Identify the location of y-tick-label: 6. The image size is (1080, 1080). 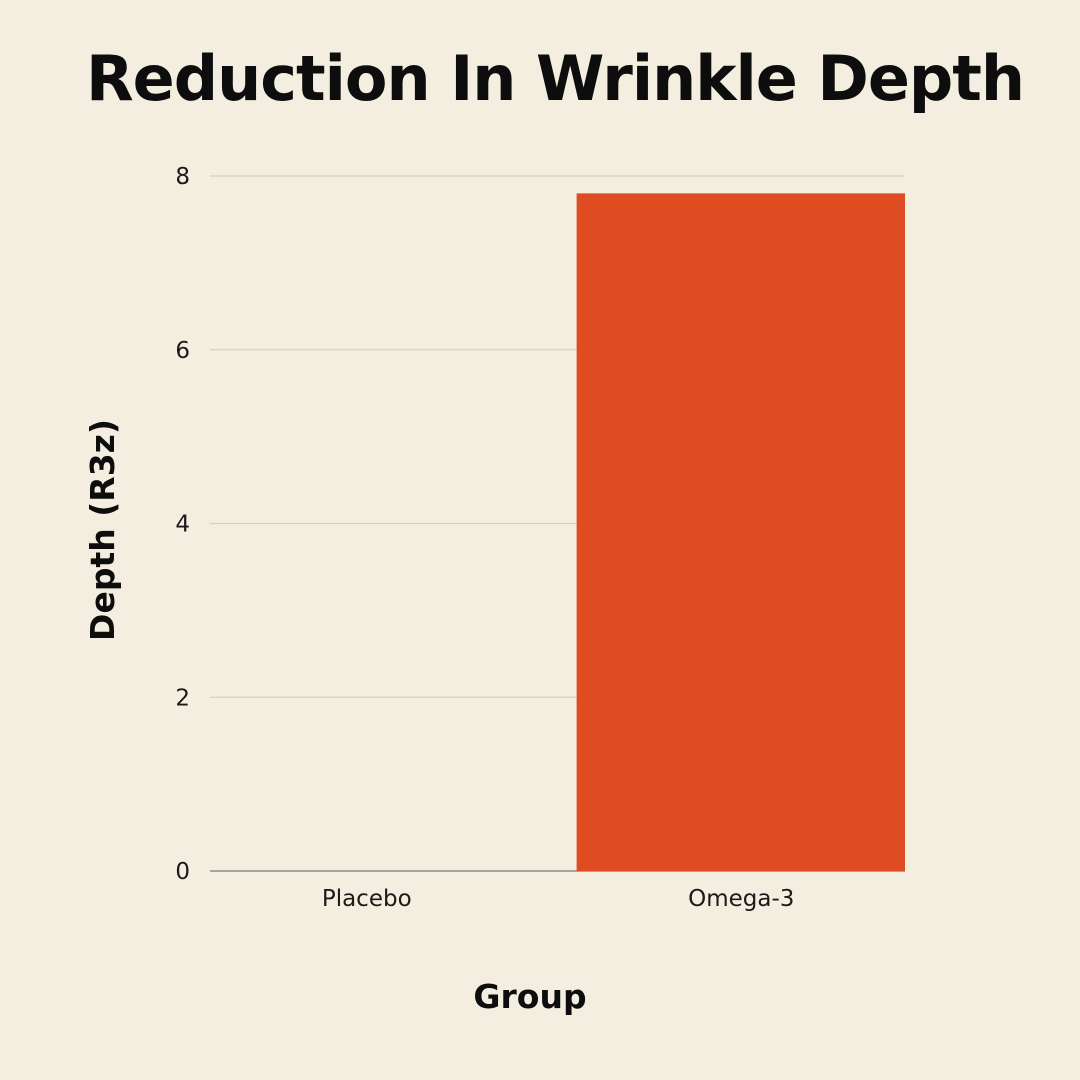
(182, 351).